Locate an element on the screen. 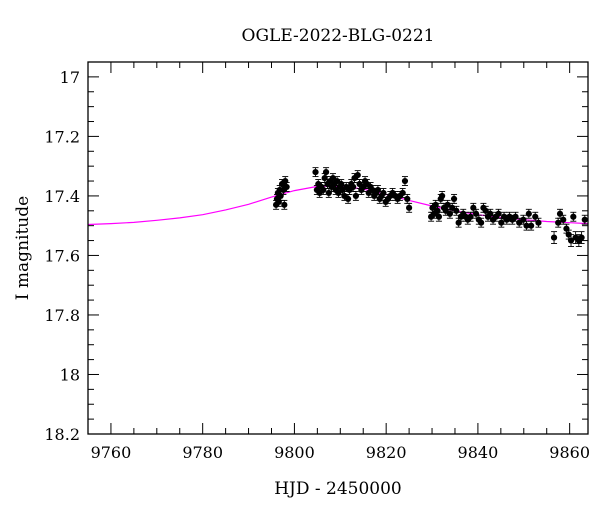  y-tick-label: 17.6 is located at coordinates (62, 255).